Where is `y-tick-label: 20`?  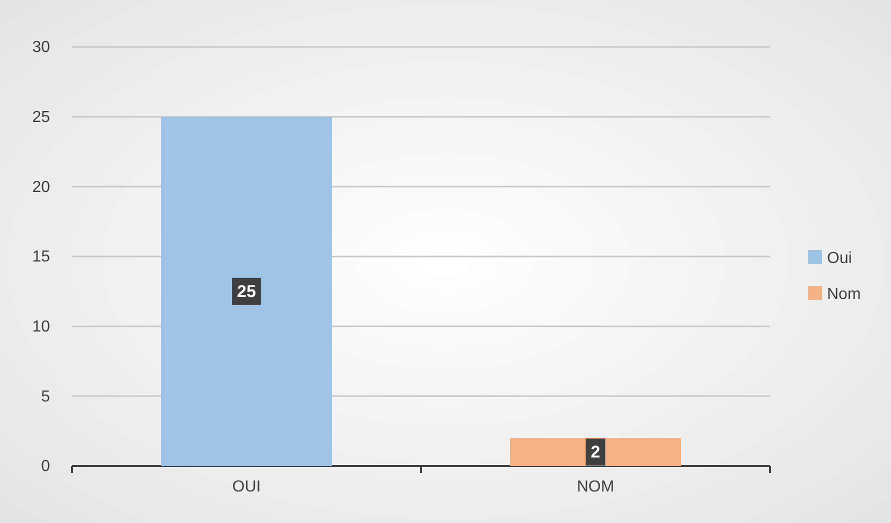
y-tick-label: 20 is located at coordinates (41, 187).